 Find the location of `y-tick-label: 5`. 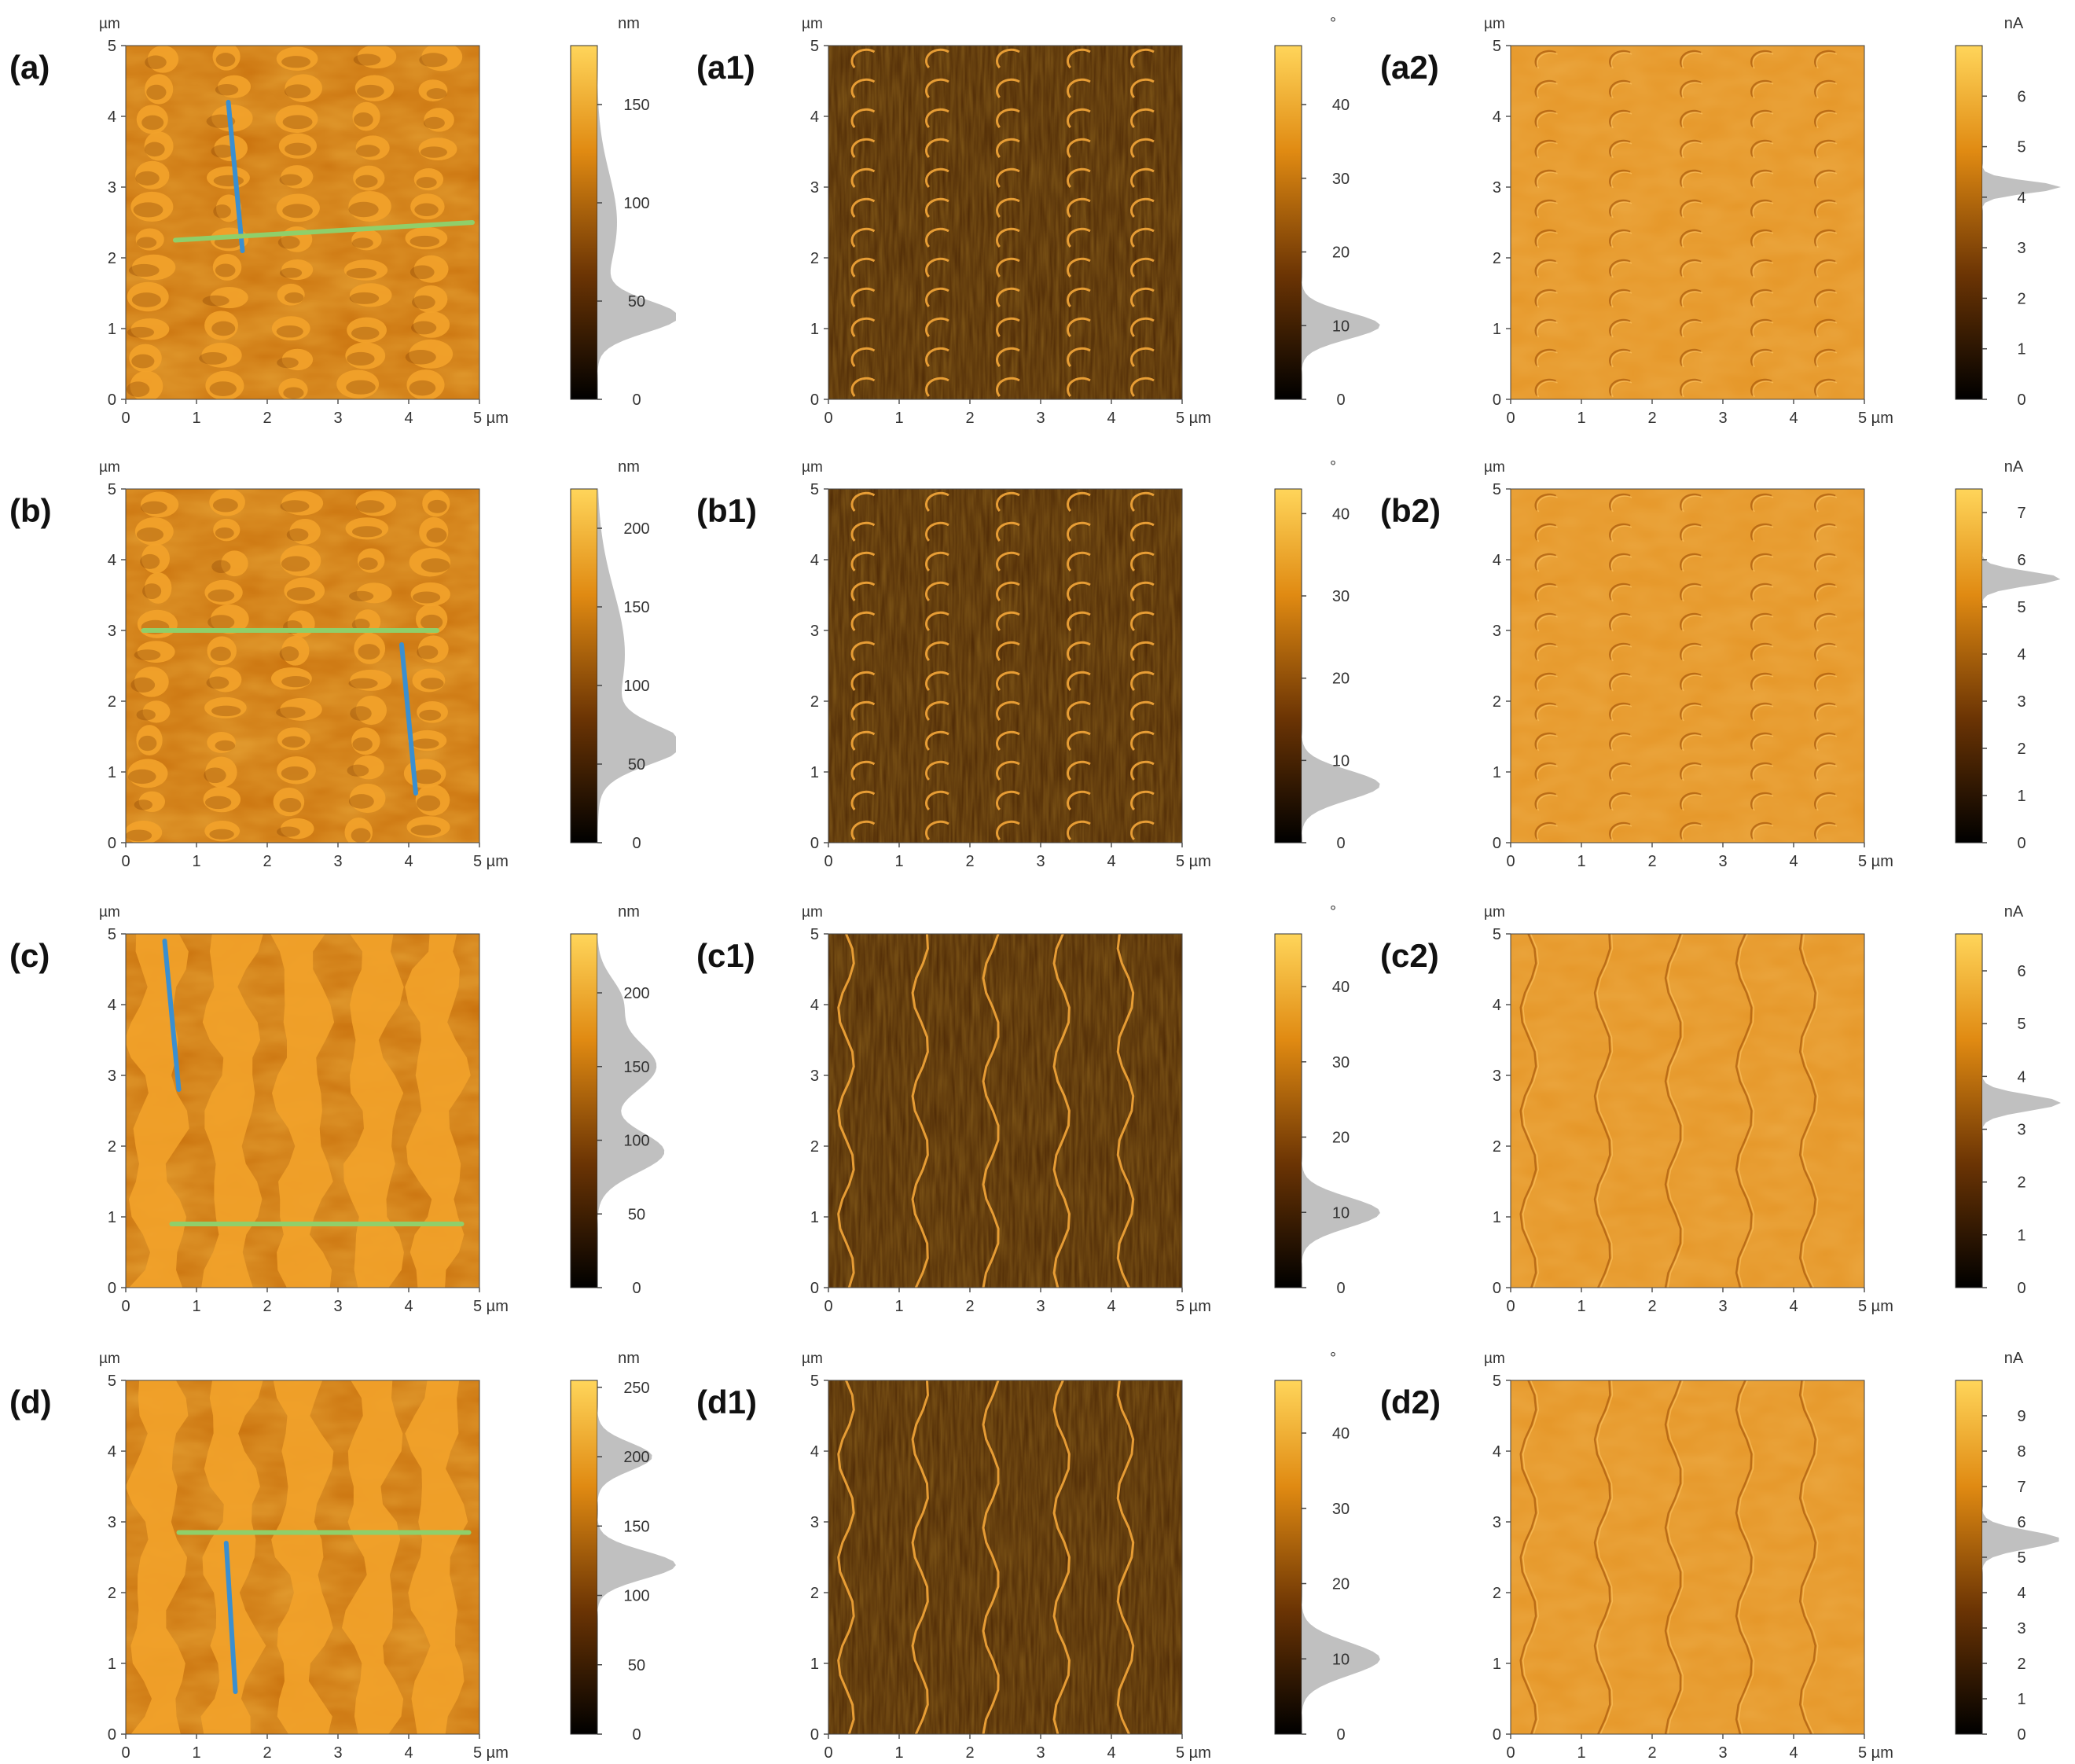

y-tick-label: 5 is located at coordinates (814, 935).